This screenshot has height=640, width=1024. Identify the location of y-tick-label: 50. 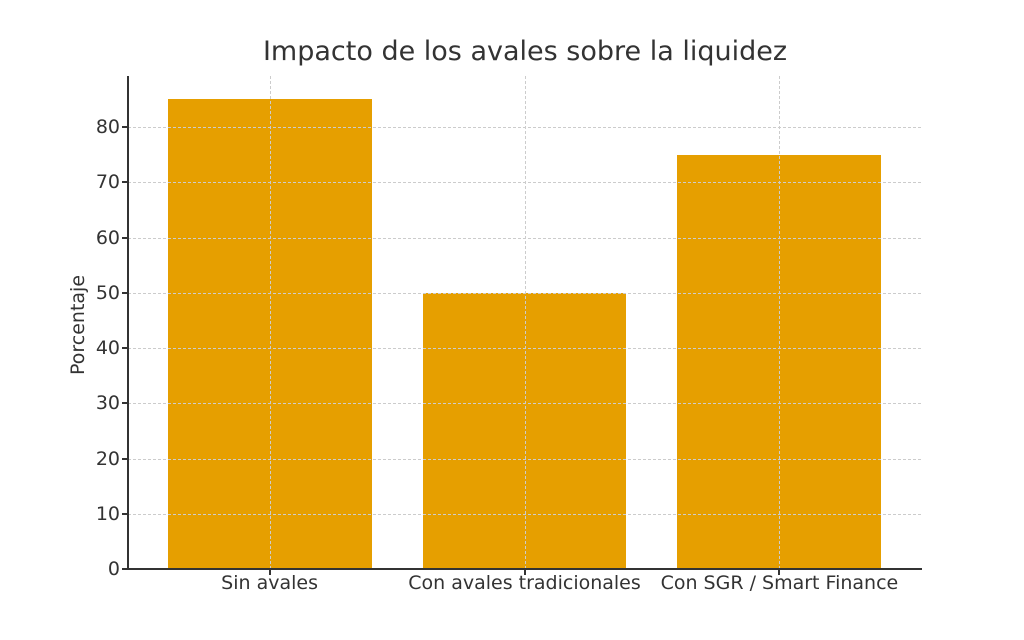
(107, 292).